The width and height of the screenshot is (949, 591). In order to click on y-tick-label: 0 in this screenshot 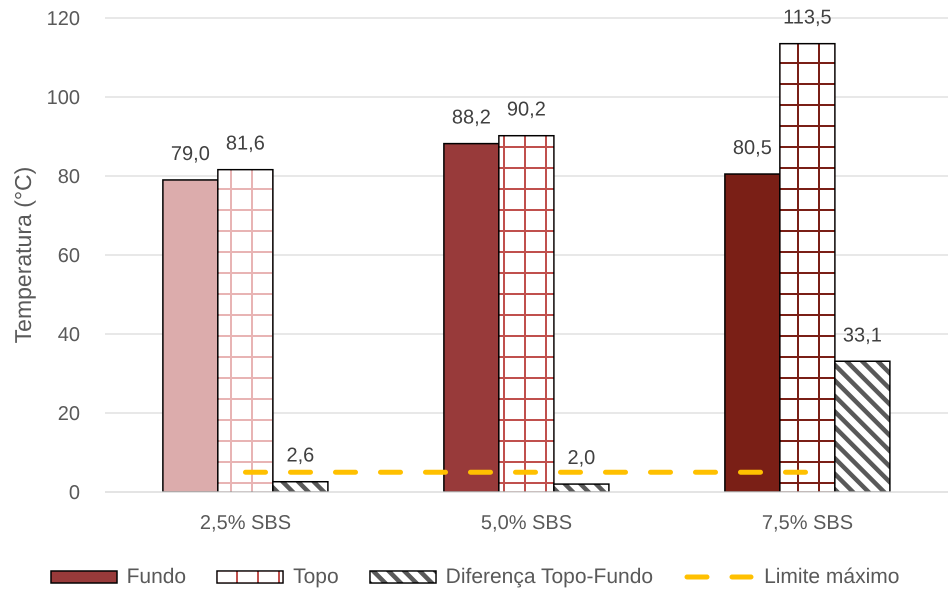, I will do `click(74, 493)`.